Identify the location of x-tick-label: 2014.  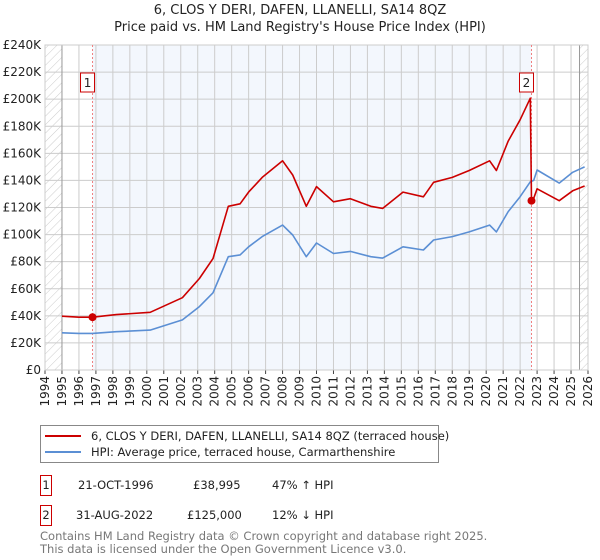
(384, 391).